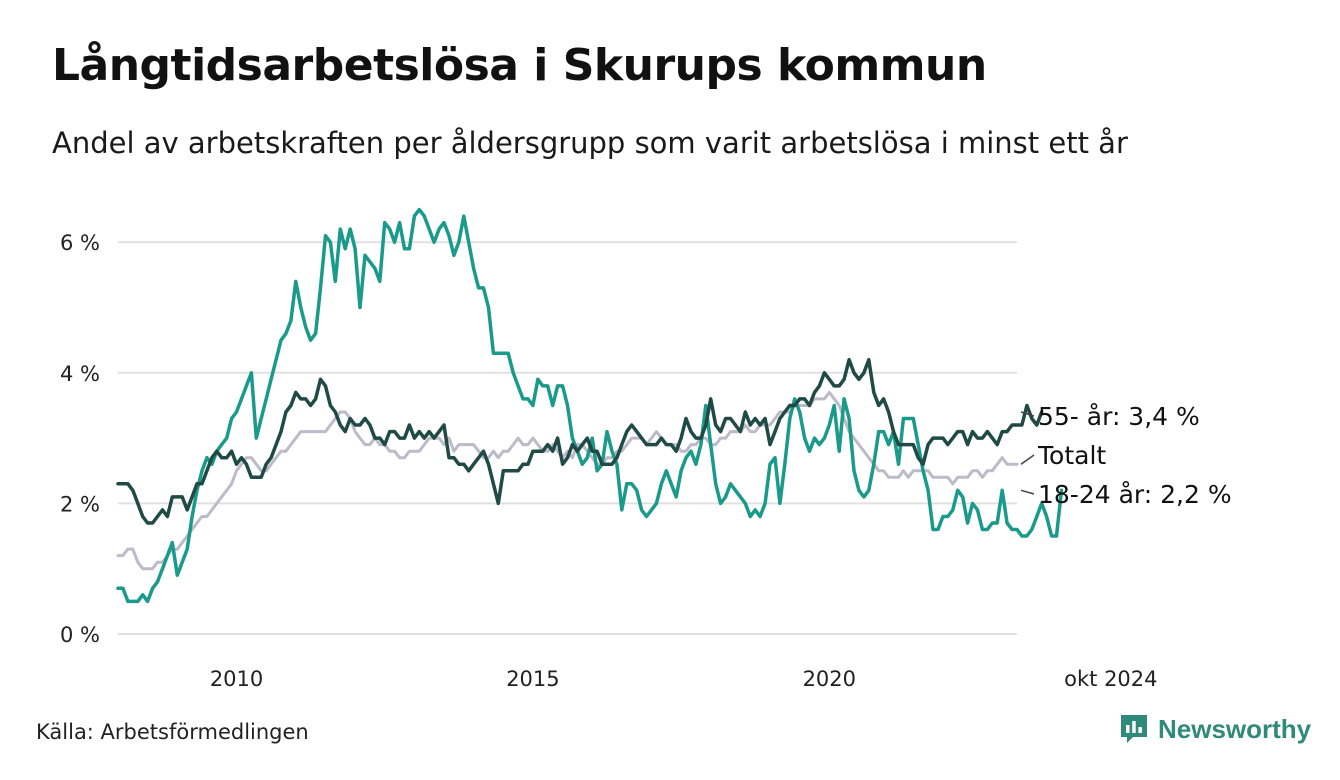 Image resolution: width=1340 pixels, height=780 pixels. What do you see at coordinates (684, 679) in the screenshot?
I see `x-axis-ticks: 2010 2015 2020 okt 2024` at bounding box center [684, 679].